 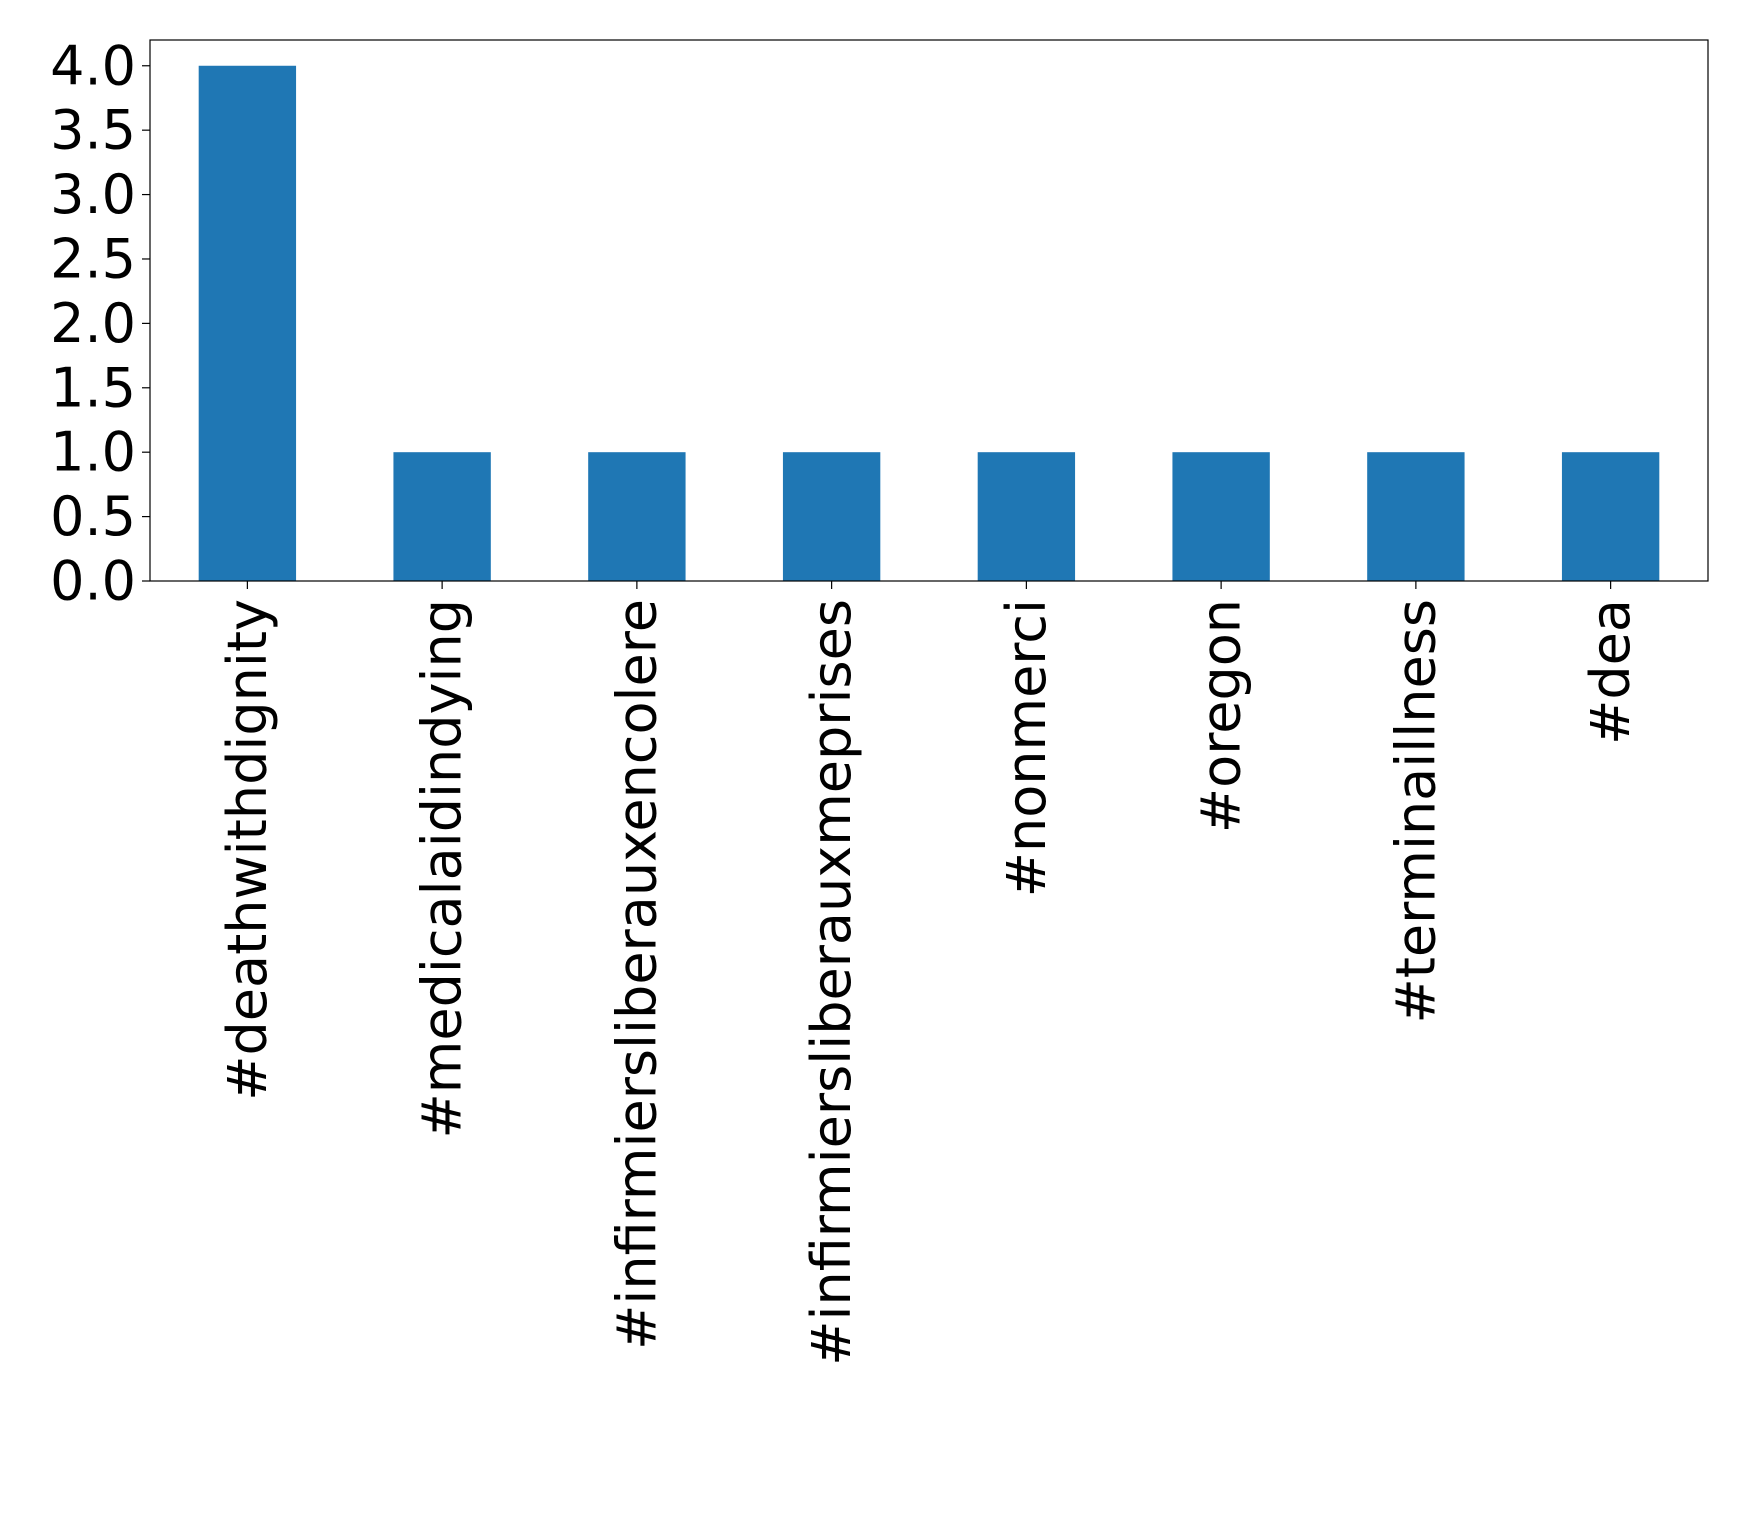 What do you see at coordinates (1415, 811) in the screenshot?
I see `x-tick-label: #terminaillness` at bounding box center [1415, 811].